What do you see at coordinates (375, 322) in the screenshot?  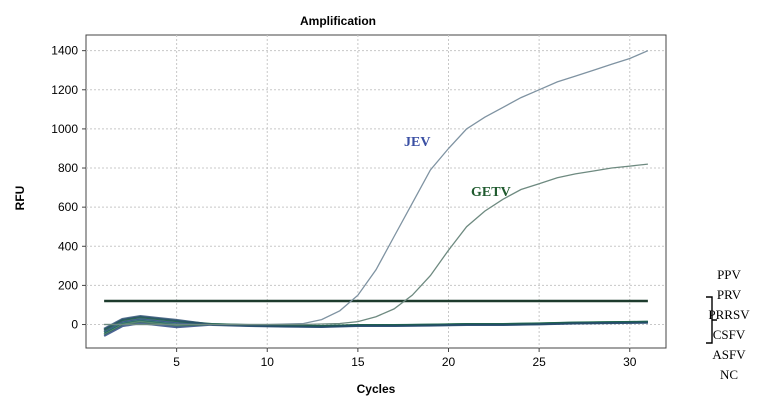 I see `negative-series-line-nc` at bounding box center [375, 322].